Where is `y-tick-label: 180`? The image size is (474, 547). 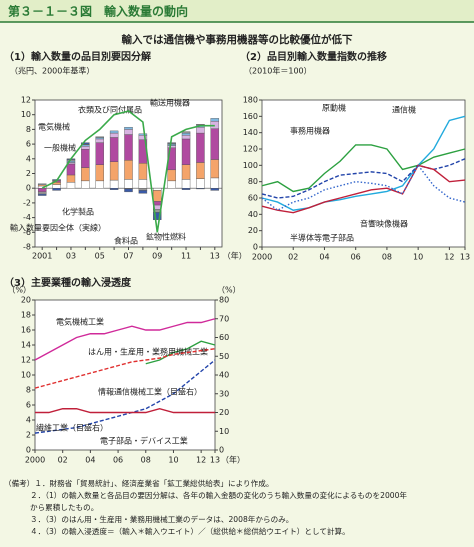 y-tick-label: 180 is located at coordinates (250, 100).